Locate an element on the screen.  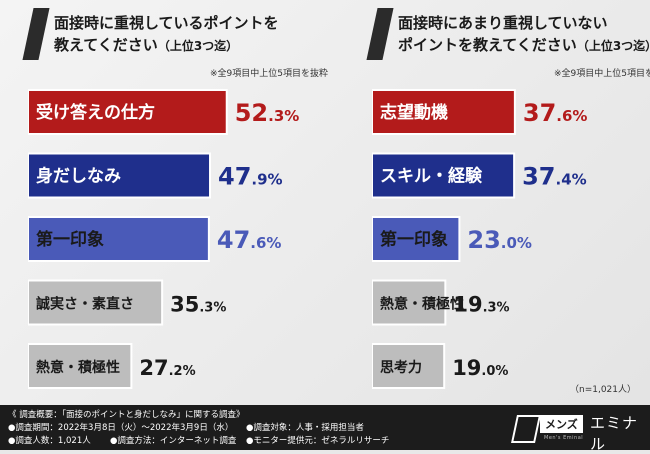
value-label: 19.0% is located at coordinates (480, 368).